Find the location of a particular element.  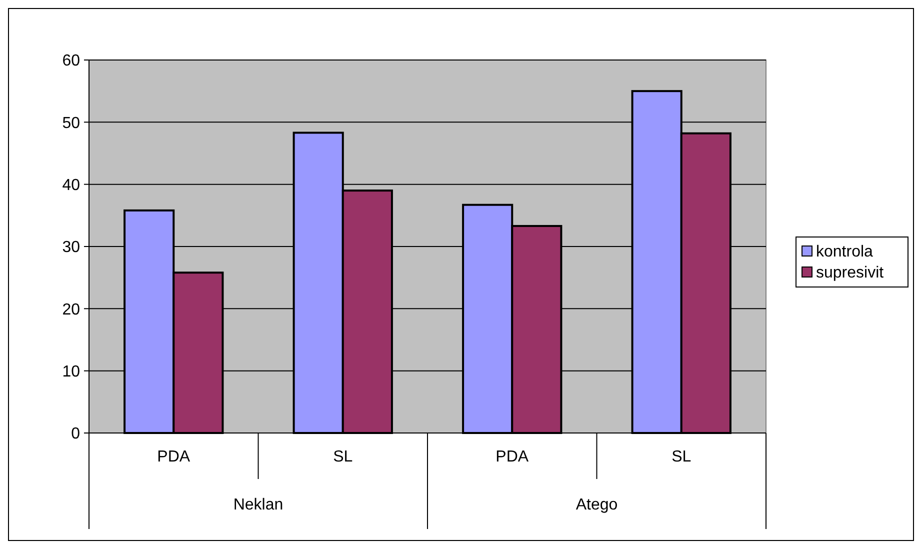

legend-label: kontrola is located at coordinates (845, 252).